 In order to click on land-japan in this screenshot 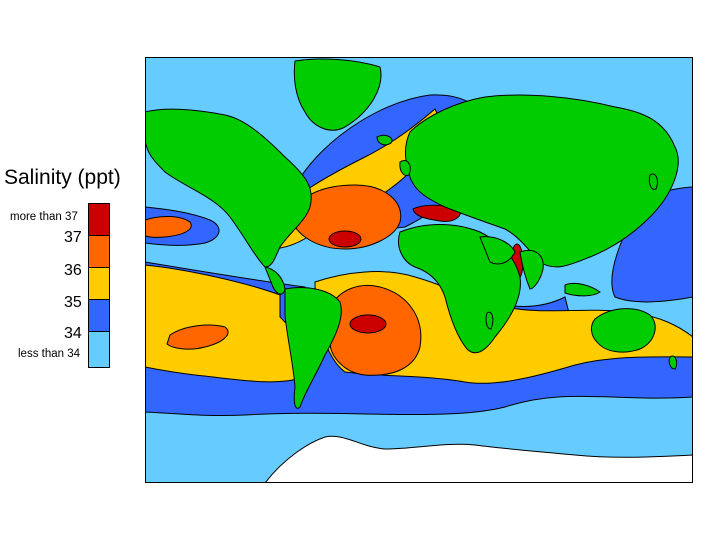, I will do `click(653, 181)`.